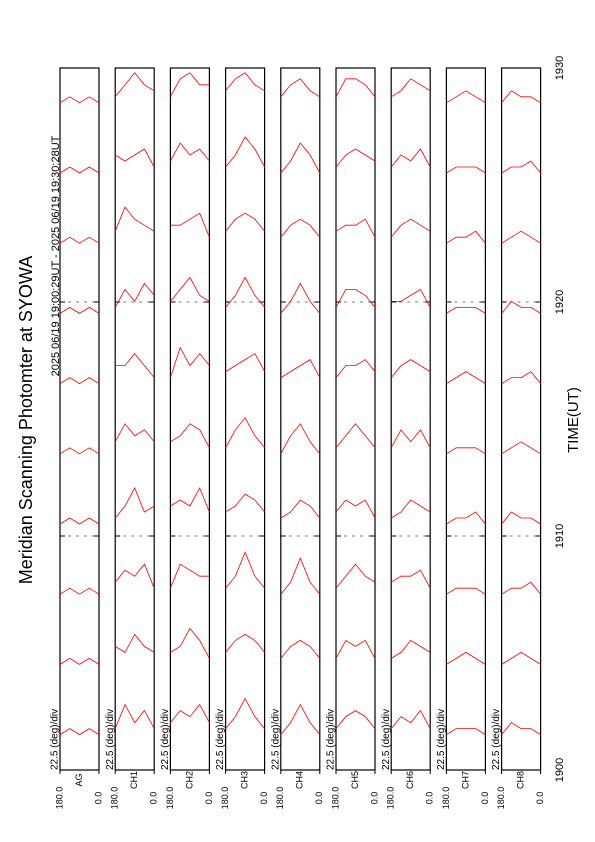  Describe the element at coordinates (189, 780) in the screenshot. I see `channel-label: CH2` at that location.